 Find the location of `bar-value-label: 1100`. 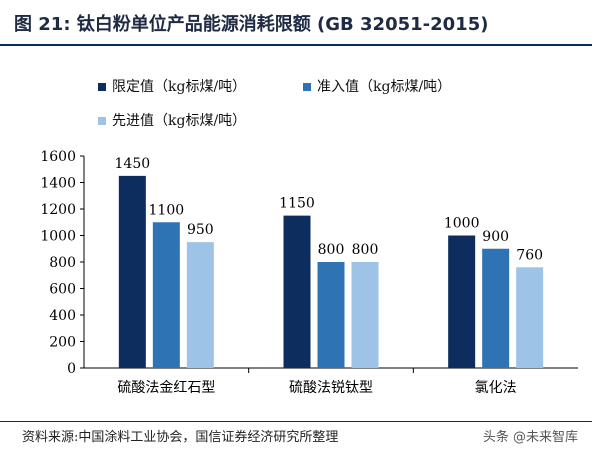

bar-value-label: 1100 is located at coordinates (167, 210).